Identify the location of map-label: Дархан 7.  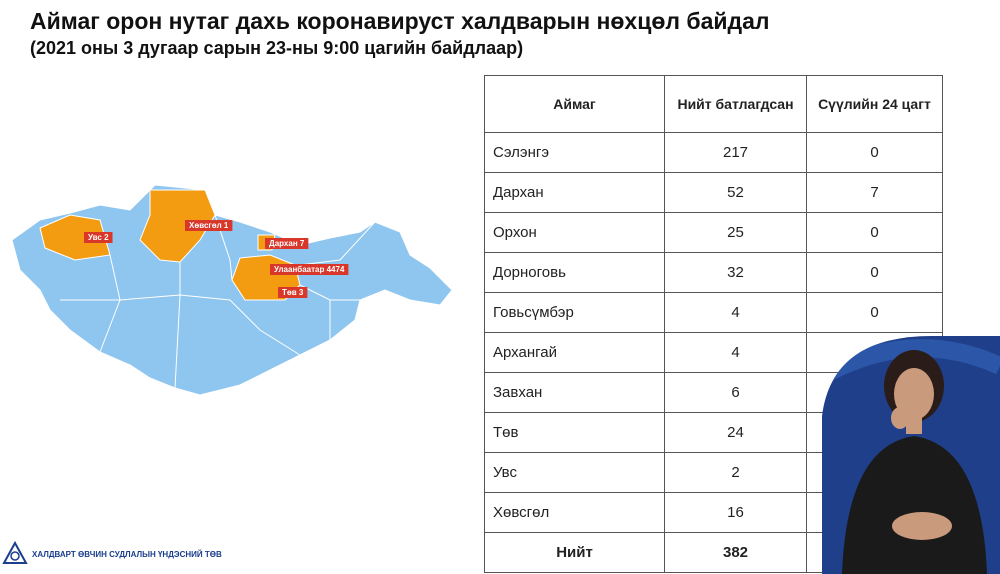
(287, 243).